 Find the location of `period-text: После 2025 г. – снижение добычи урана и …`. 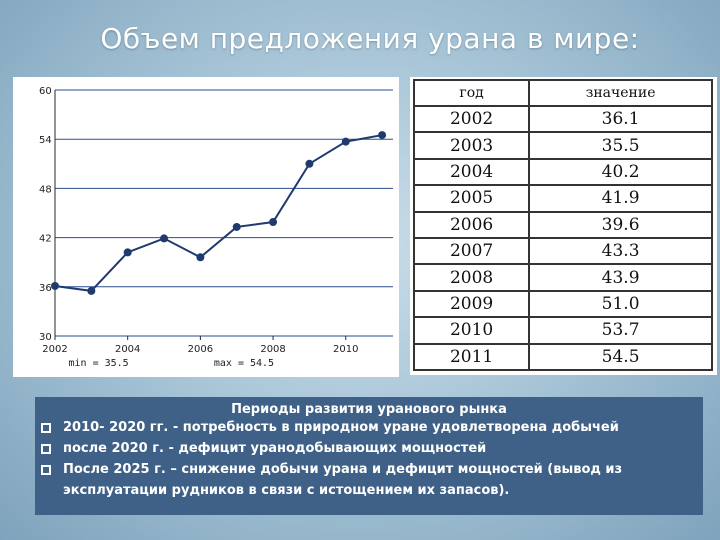

period-text: После 2025 г. – снижение добычи урана и … is located at coordinates (343, 480).